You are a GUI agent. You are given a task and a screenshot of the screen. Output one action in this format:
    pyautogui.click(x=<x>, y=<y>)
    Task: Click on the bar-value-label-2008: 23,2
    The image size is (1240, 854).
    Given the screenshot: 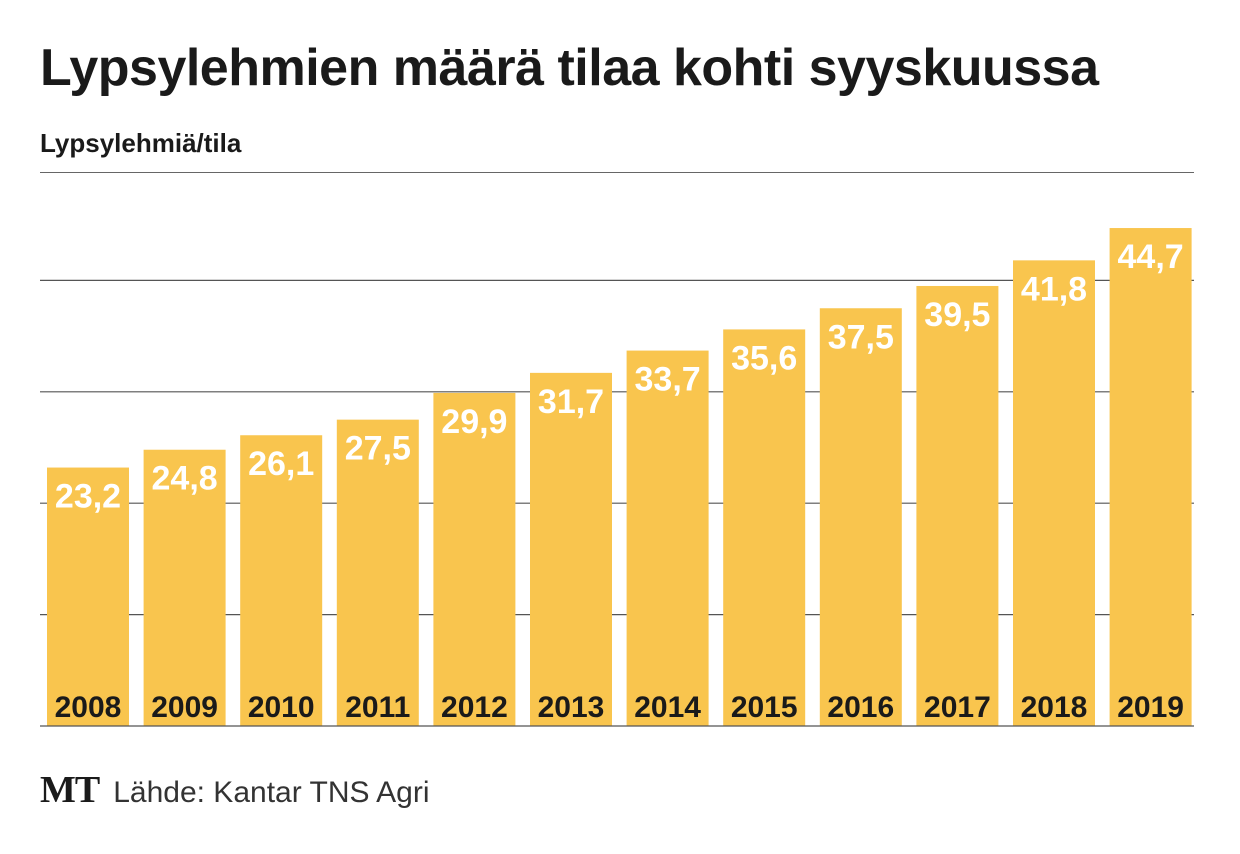 What is the action you would take?
    pyautogui.click(x=88, y=497)
    